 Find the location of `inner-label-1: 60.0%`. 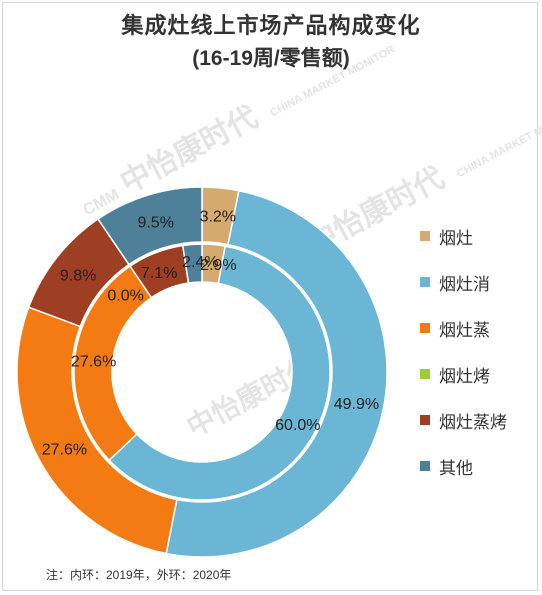

inner-label-1: 60.0% is located at coordinates (297, 425).